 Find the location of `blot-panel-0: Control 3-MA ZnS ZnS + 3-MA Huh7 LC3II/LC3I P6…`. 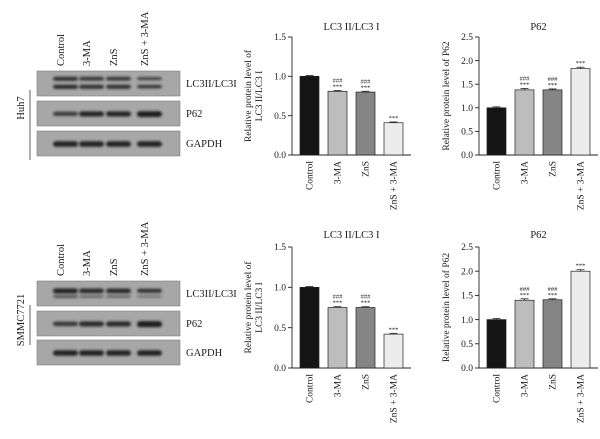

blot-panel-0: Control 3-MA ZnS ZnS + 3-MA Huh7 LC3II/LC3I P6… is located at coordinates (126, 85).